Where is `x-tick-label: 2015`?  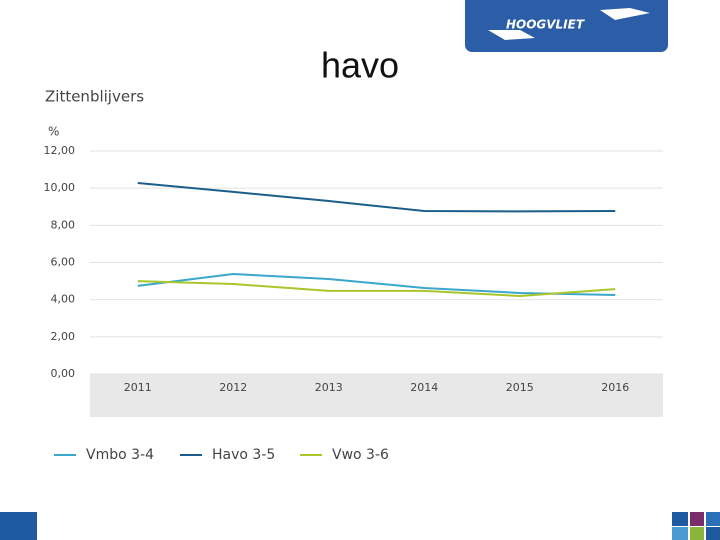 x-tick-label: 2015 is located at coordinates (520, 387).